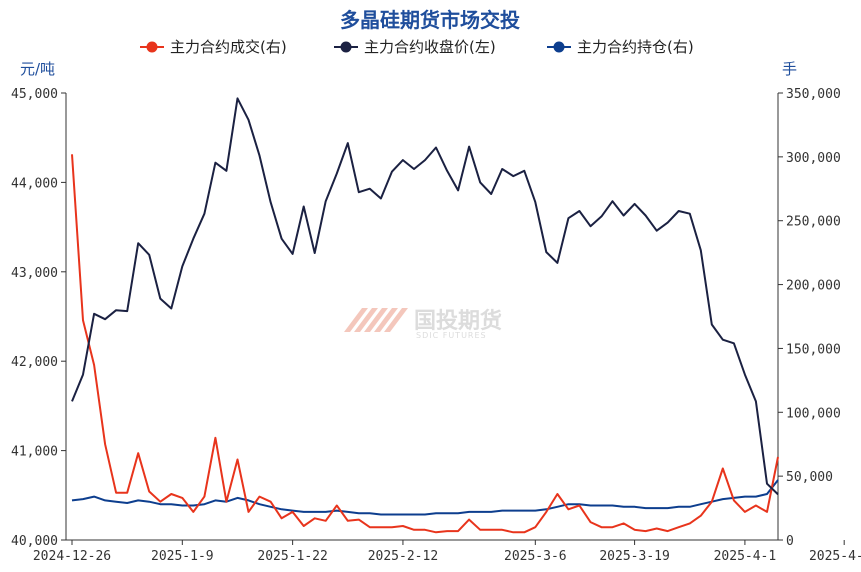 The image size is (861, 572). Describe the element at coordinates (430, 20) in the screenshot. I see `chart-title: 多晶硅期货市场交投` at that location.